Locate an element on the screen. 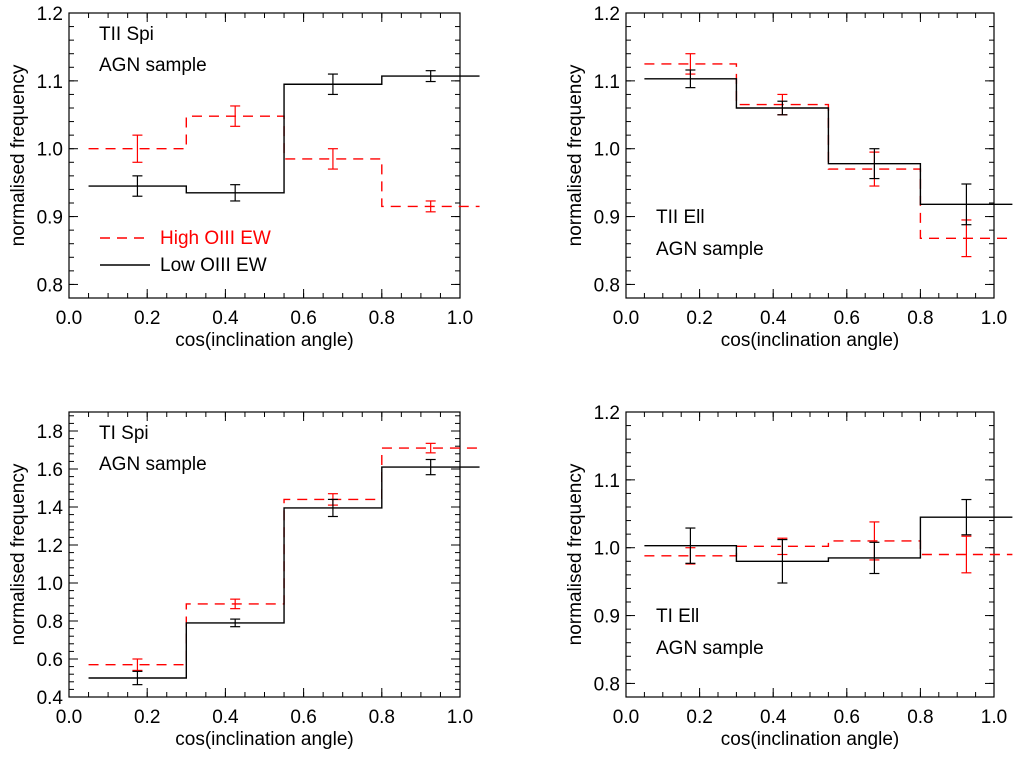  panel-label: TII Ell is located at coordinates (680, 217).